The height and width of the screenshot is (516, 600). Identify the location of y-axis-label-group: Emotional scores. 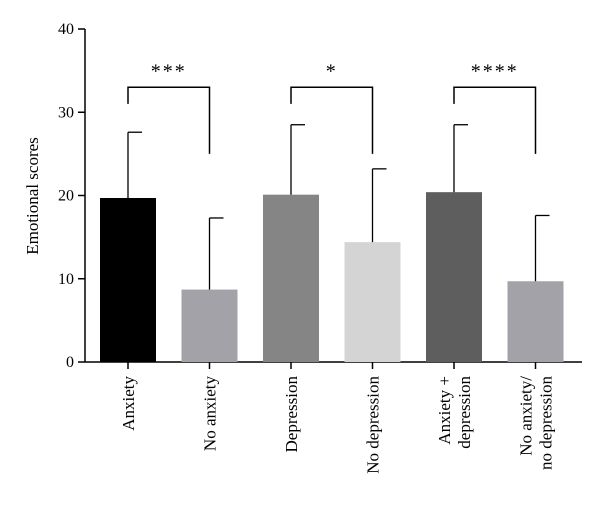
(32, 196).